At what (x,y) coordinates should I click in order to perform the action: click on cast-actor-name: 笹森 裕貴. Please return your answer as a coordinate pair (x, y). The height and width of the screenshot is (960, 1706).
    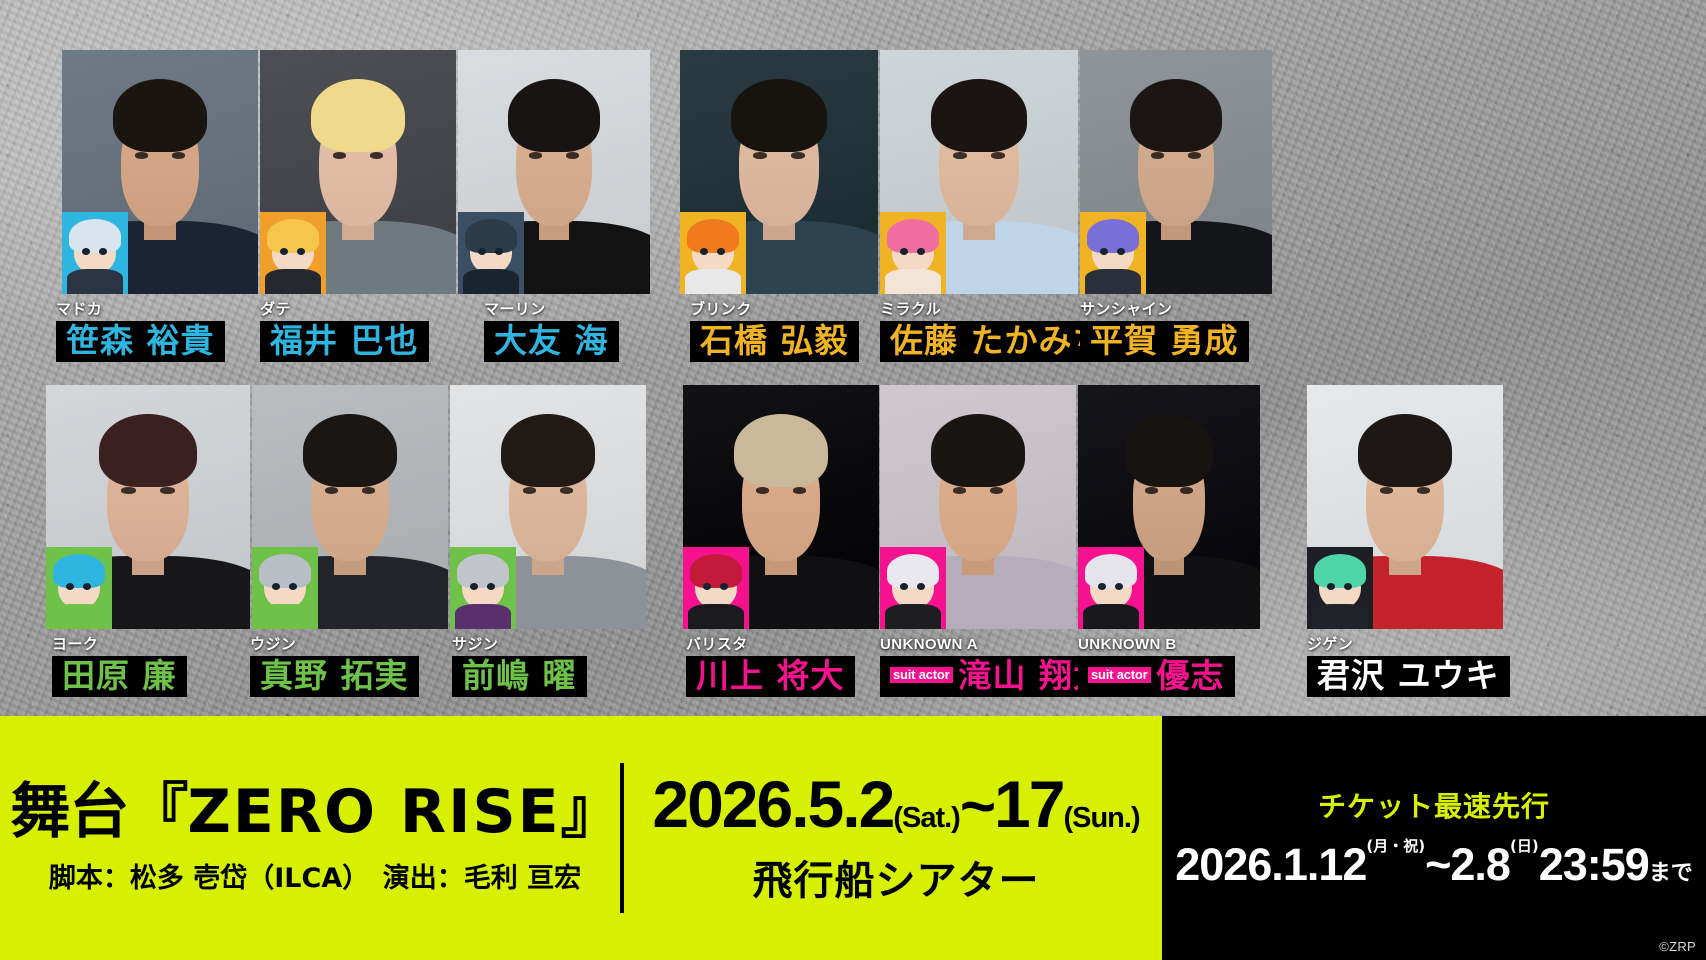
    Looking at the image, I should click on (140, 340).